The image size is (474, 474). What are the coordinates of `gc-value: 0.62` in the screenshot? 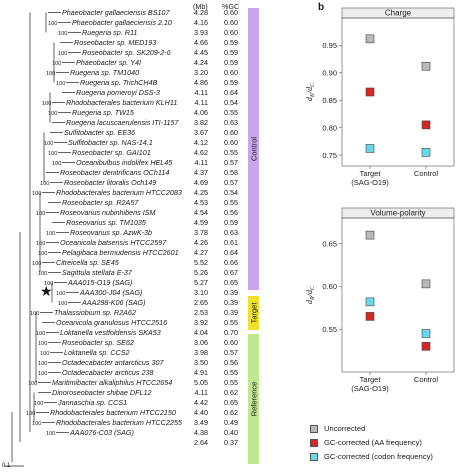 It's located at (231, 392).